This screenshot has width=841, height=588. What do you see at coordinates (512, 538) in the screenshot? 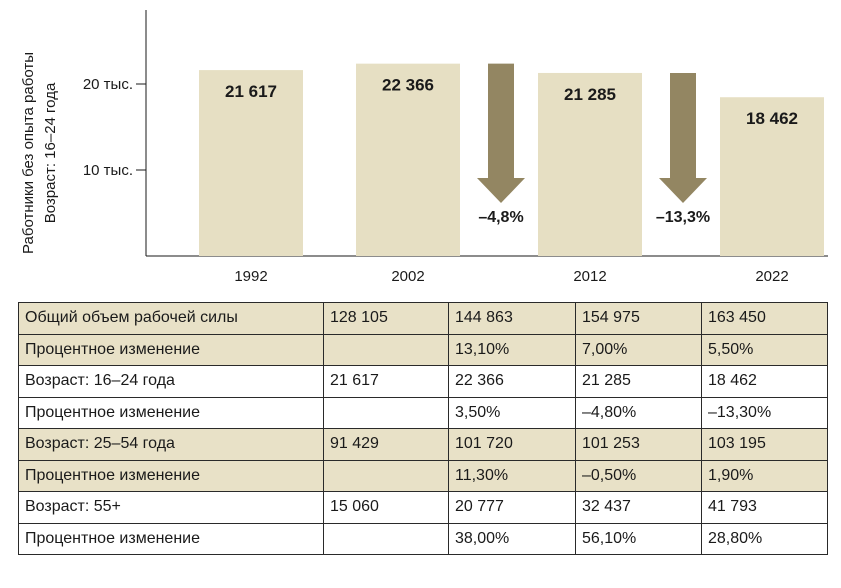
I see `table-cell: 38,00%` at bounding box center [512, 538].